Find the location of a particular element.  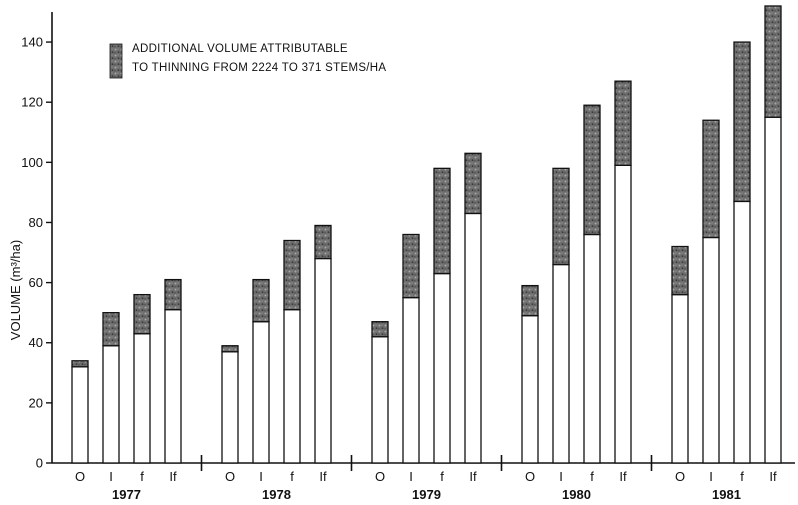

year-label: 1980 is located at coordinates (576, 494).